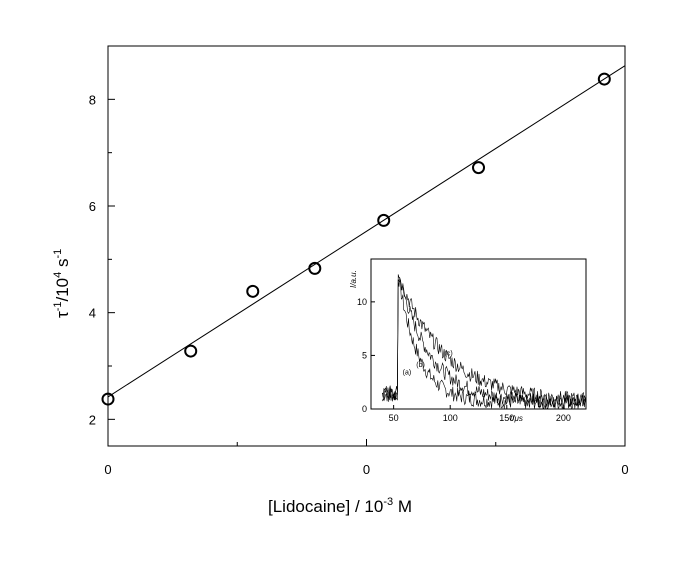 The width and height of the screenshot is (675, 573). Describe the element at coordinates (92, 206) in the screenshot. I see `y-tick-label: 6` at that location.